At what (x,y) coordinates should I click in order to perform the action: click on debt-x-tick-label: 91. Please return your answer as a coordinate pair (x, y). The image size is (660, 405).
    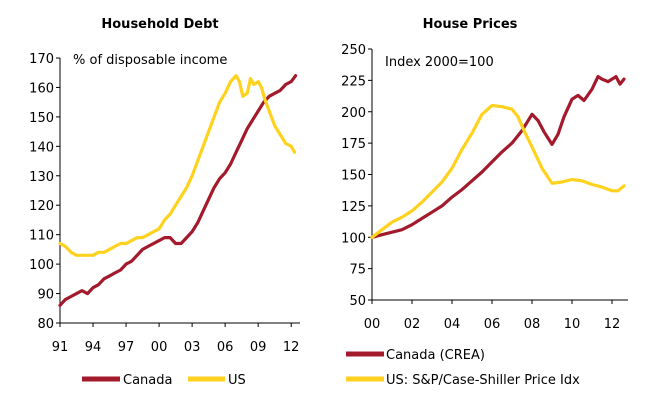
    Looking at the image, I should click on (60, 347).